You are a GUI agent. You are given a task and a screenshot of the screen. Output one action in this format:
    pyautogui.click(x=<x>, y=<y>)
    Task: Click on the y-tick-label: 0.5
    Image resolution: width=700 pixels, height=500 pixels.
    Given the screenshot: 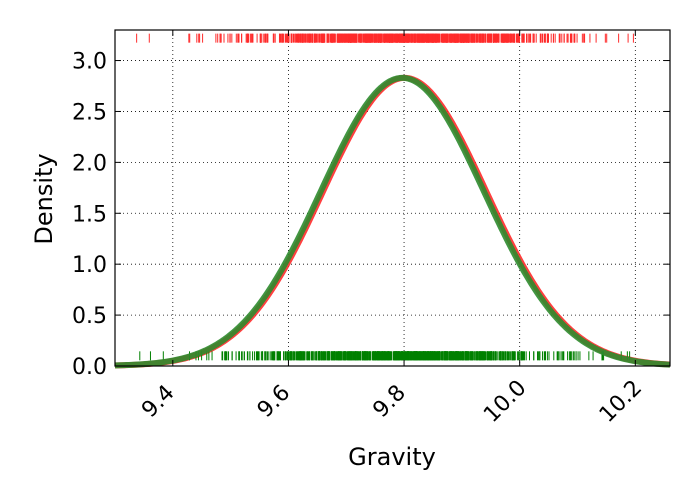 What is the action you would take?
    pyautogui.click(x=89, y=316)
    